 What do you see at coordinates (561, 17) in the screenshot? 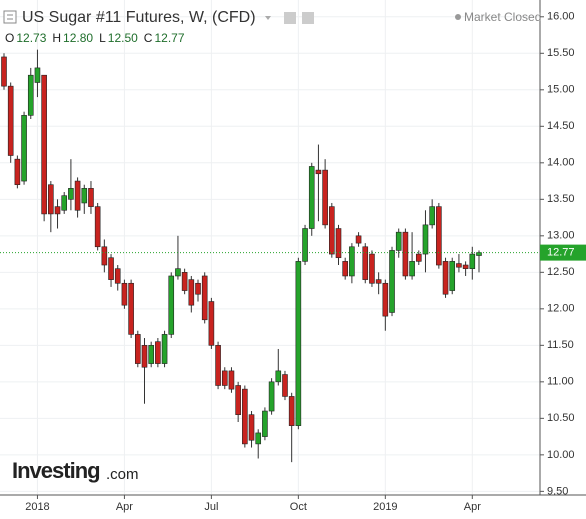
I see `y-tick-label: 16.00` at bounding box center [561, 17].